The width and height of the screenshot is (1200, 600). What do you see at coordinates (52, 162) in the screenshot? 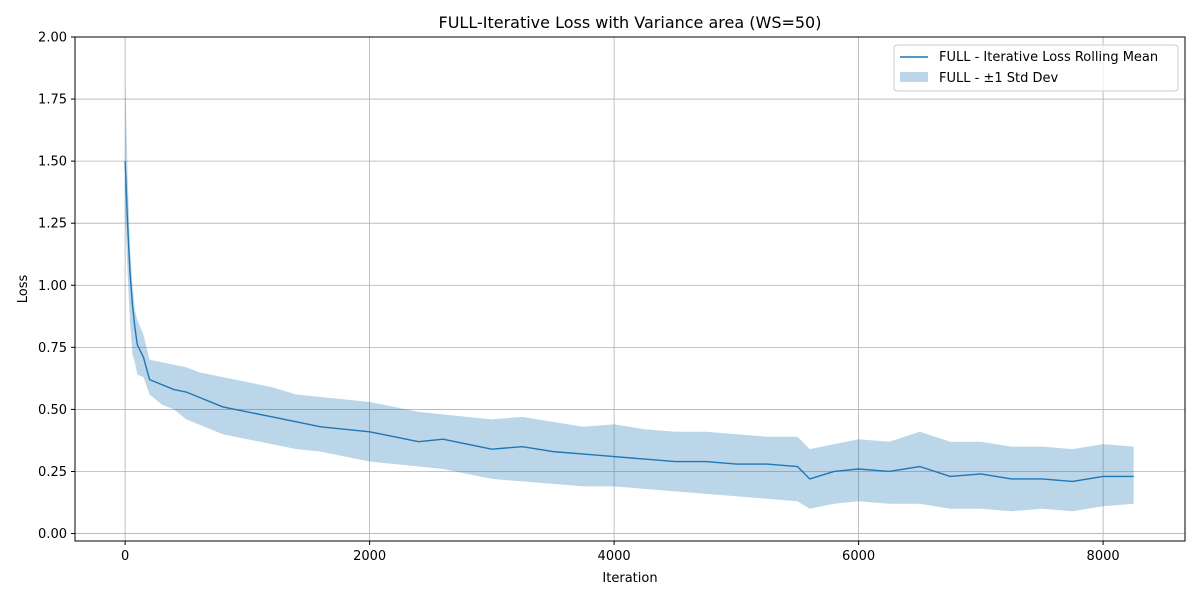
I see `y-tick-label: 1.50` at bounding box center [52, 162].